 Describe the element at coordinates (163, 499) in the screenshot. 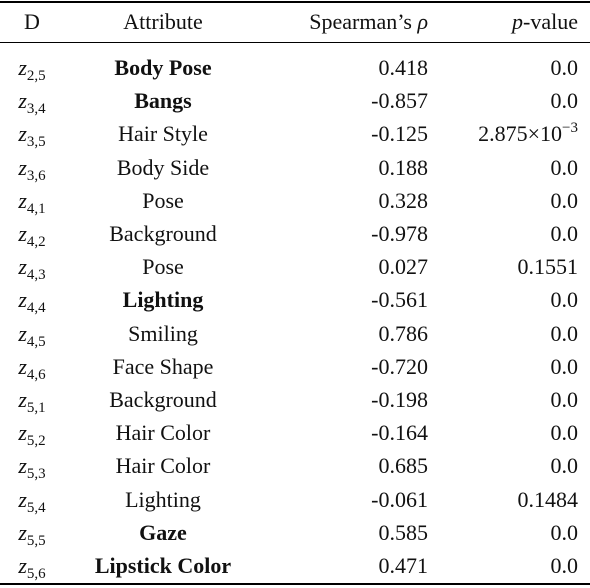

I see `attribute: Lighting` at that location.